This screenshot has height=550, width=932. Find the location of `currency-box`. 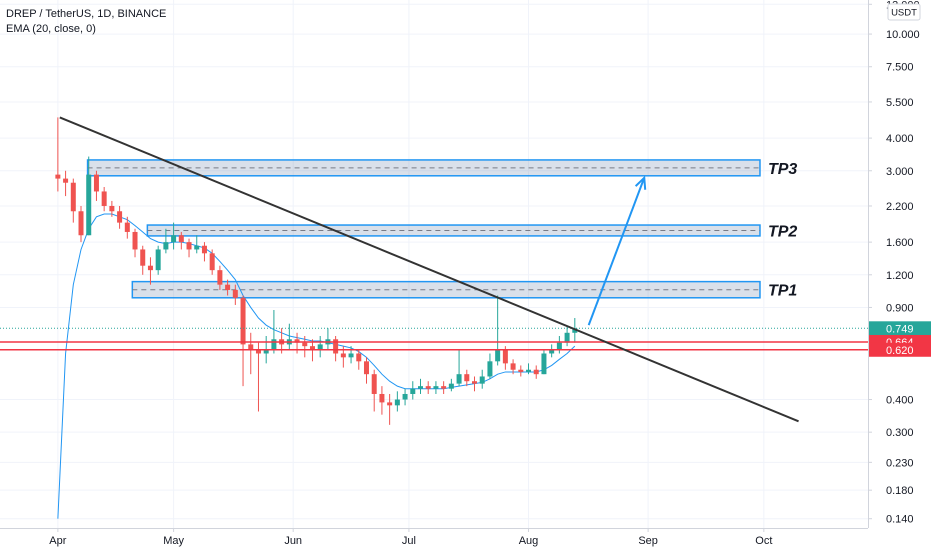

currency-box is located at coordinates (904, 12).